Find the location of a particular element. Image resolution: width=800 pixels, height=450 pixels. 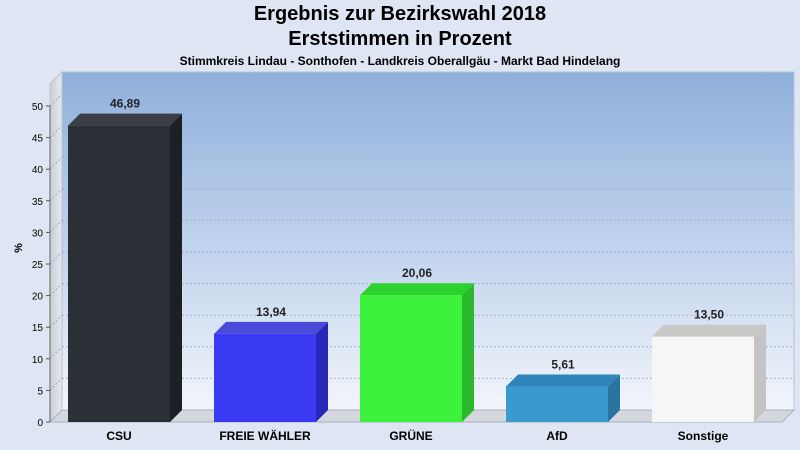

y-axis-label: % is located at coordinates (19, 248).